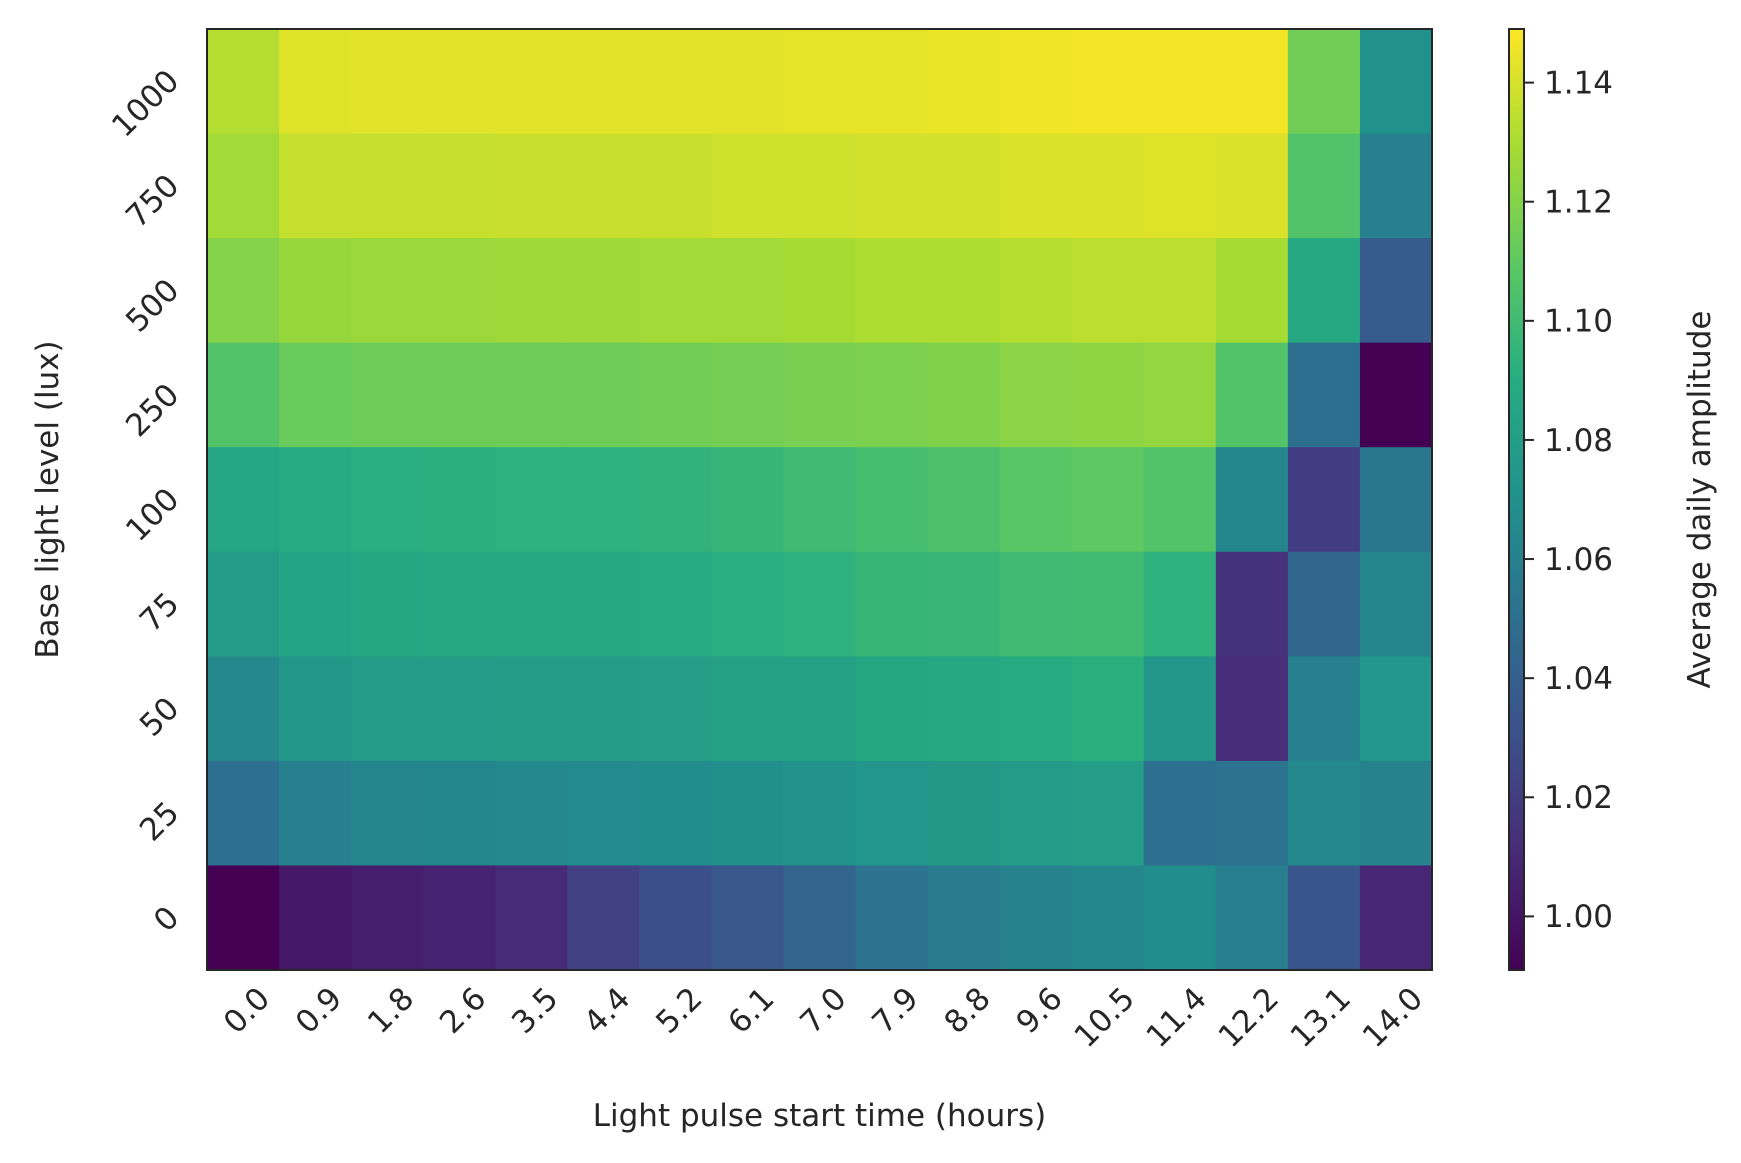 Image resolution: width=1741 pixels, height=1163 pixels. What do you see at coordinates (1568, 500) in the screenshot?
I see `colorbar-tick-labels: 1.00 1.02 1.04 1.06 1.08 1.10 1.12 1.14` at bounding box center [1568, 500].